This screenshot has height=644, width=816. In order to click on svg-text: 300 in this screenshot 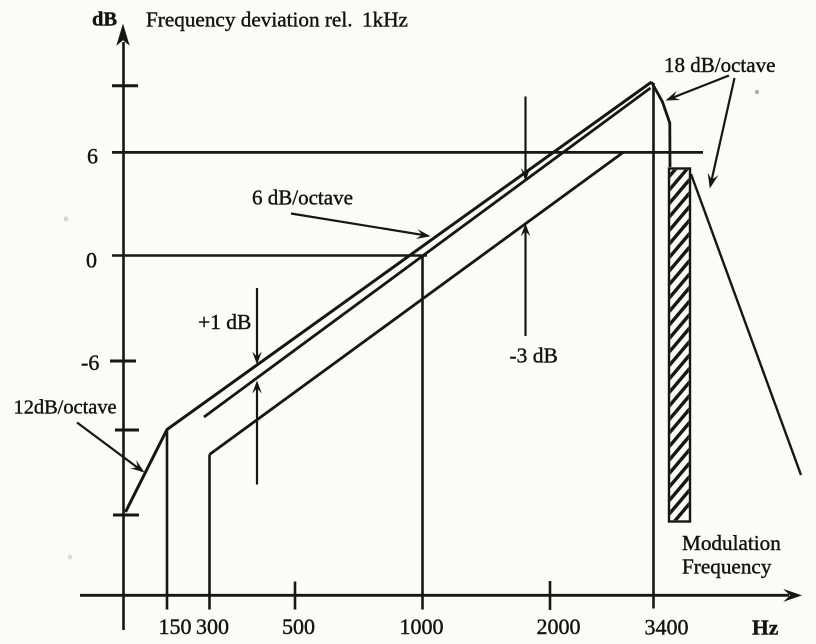, I will do `click(212, 626)`.